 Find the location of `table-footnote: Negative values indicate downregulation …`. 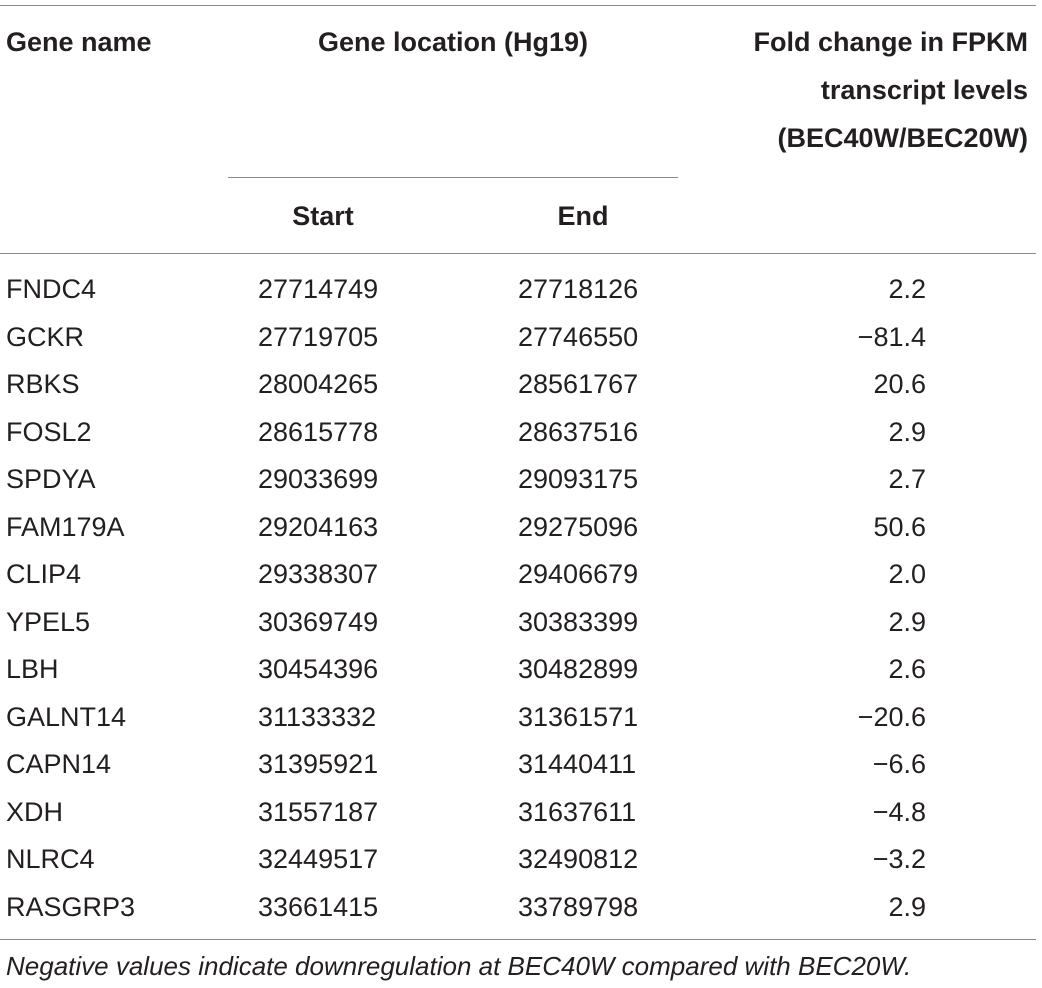

table-footnote: Negative values indicate downregulation … is located at coordinates (459, 966).